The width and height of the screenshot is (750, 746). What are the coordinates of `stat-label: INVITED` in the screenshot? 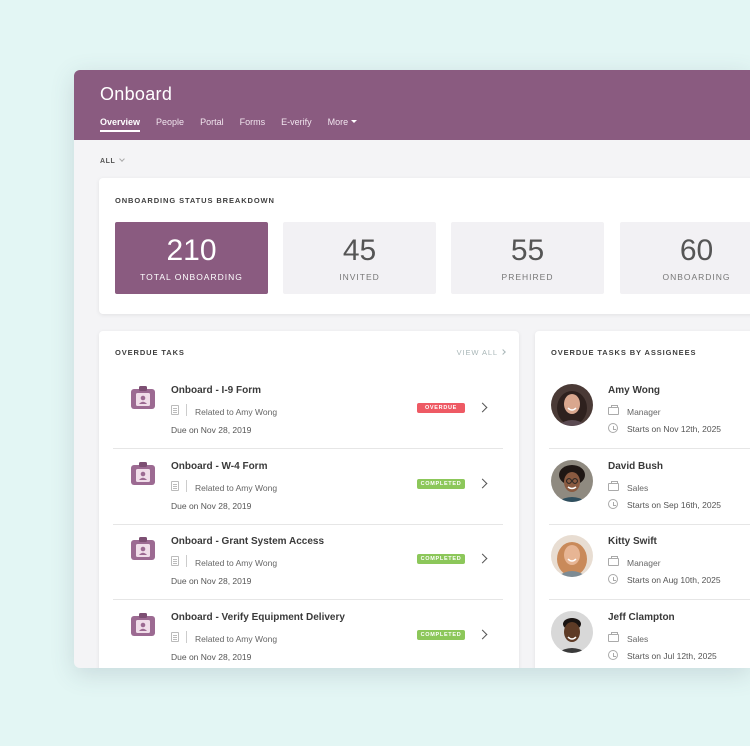 It's located at (359, 277).